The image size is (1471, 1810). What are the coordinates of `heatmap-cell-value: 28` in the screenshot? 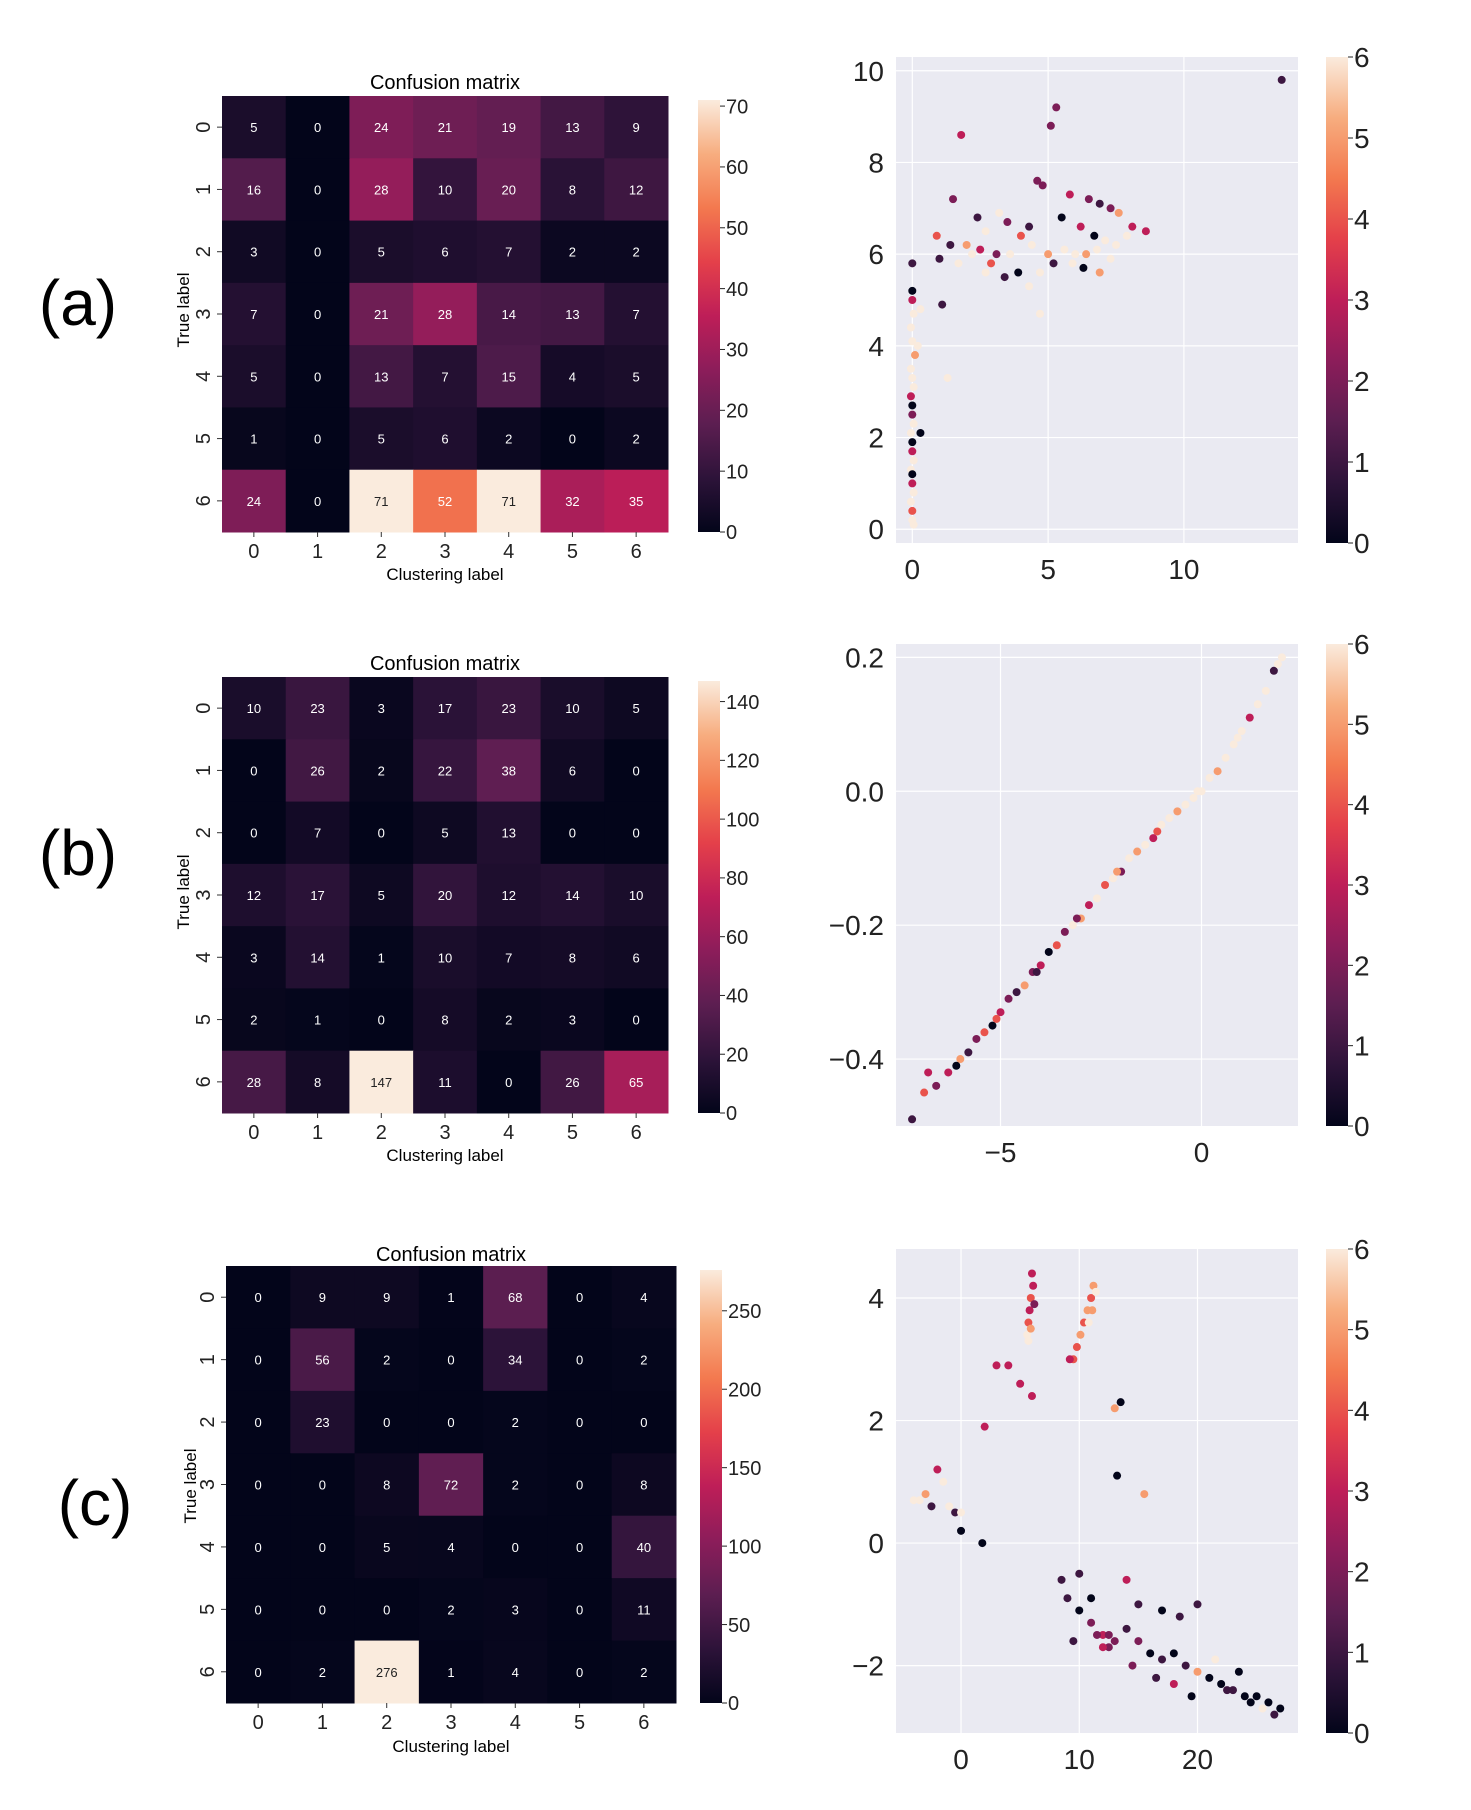 It's located at (254, 1082).